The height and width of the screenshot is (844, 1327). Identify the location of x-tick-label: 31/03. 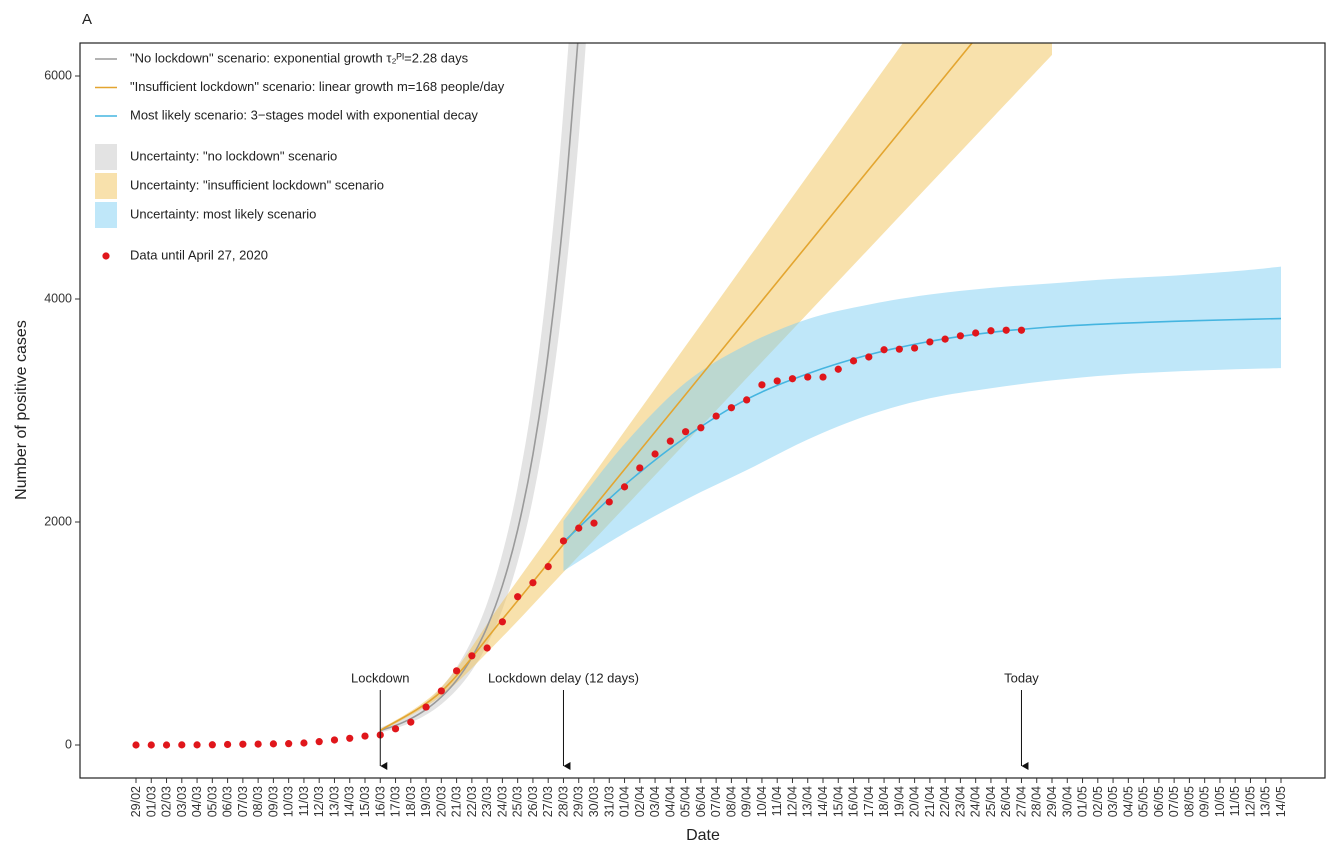
(609, 801).